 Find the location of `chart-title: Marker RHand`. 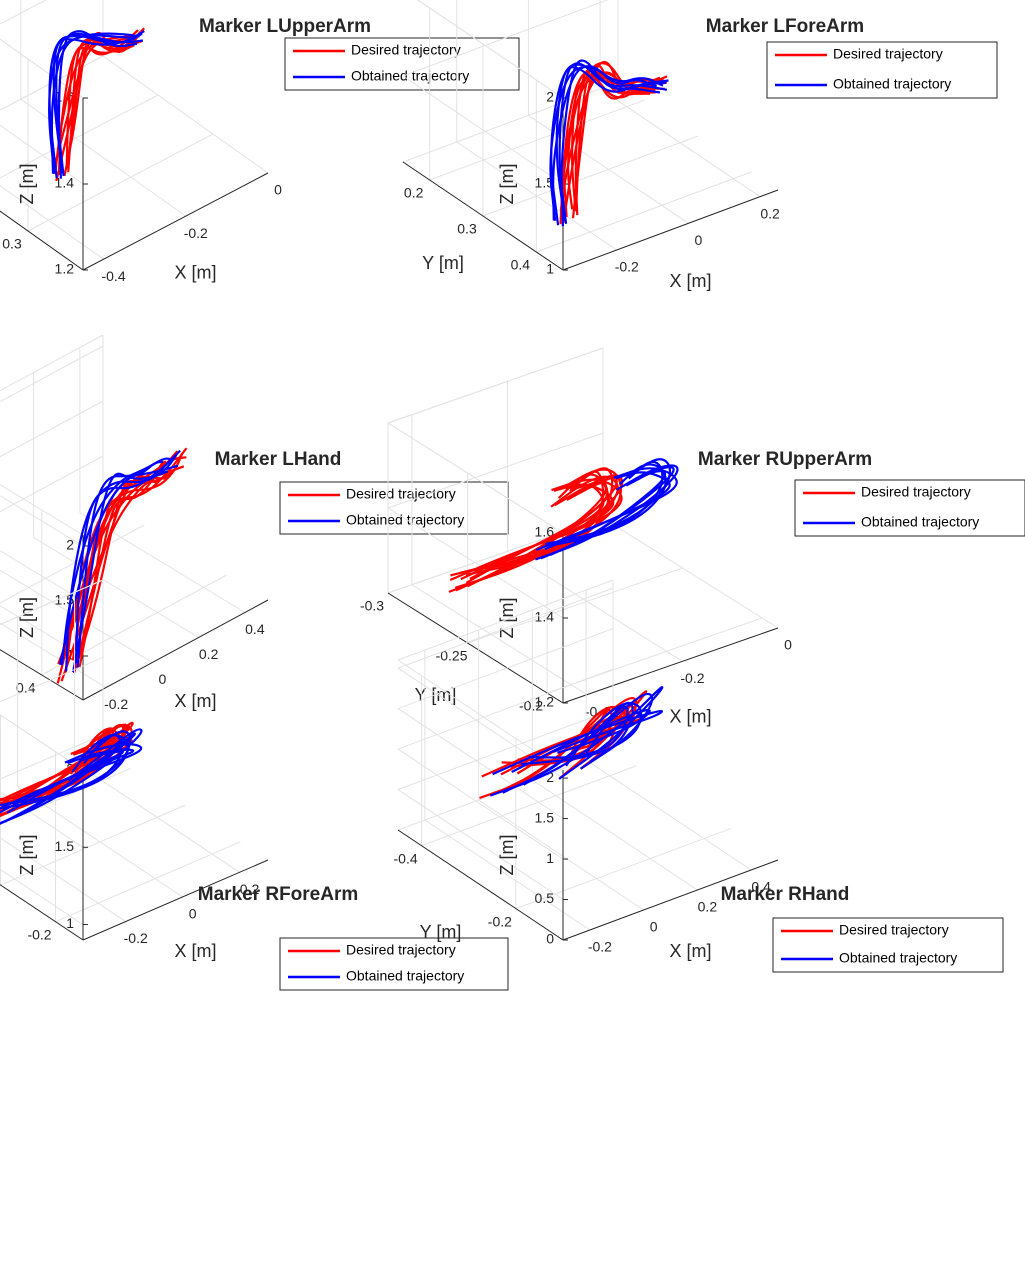

chart-title: Marker RHand is located at coordinates (785, 894).